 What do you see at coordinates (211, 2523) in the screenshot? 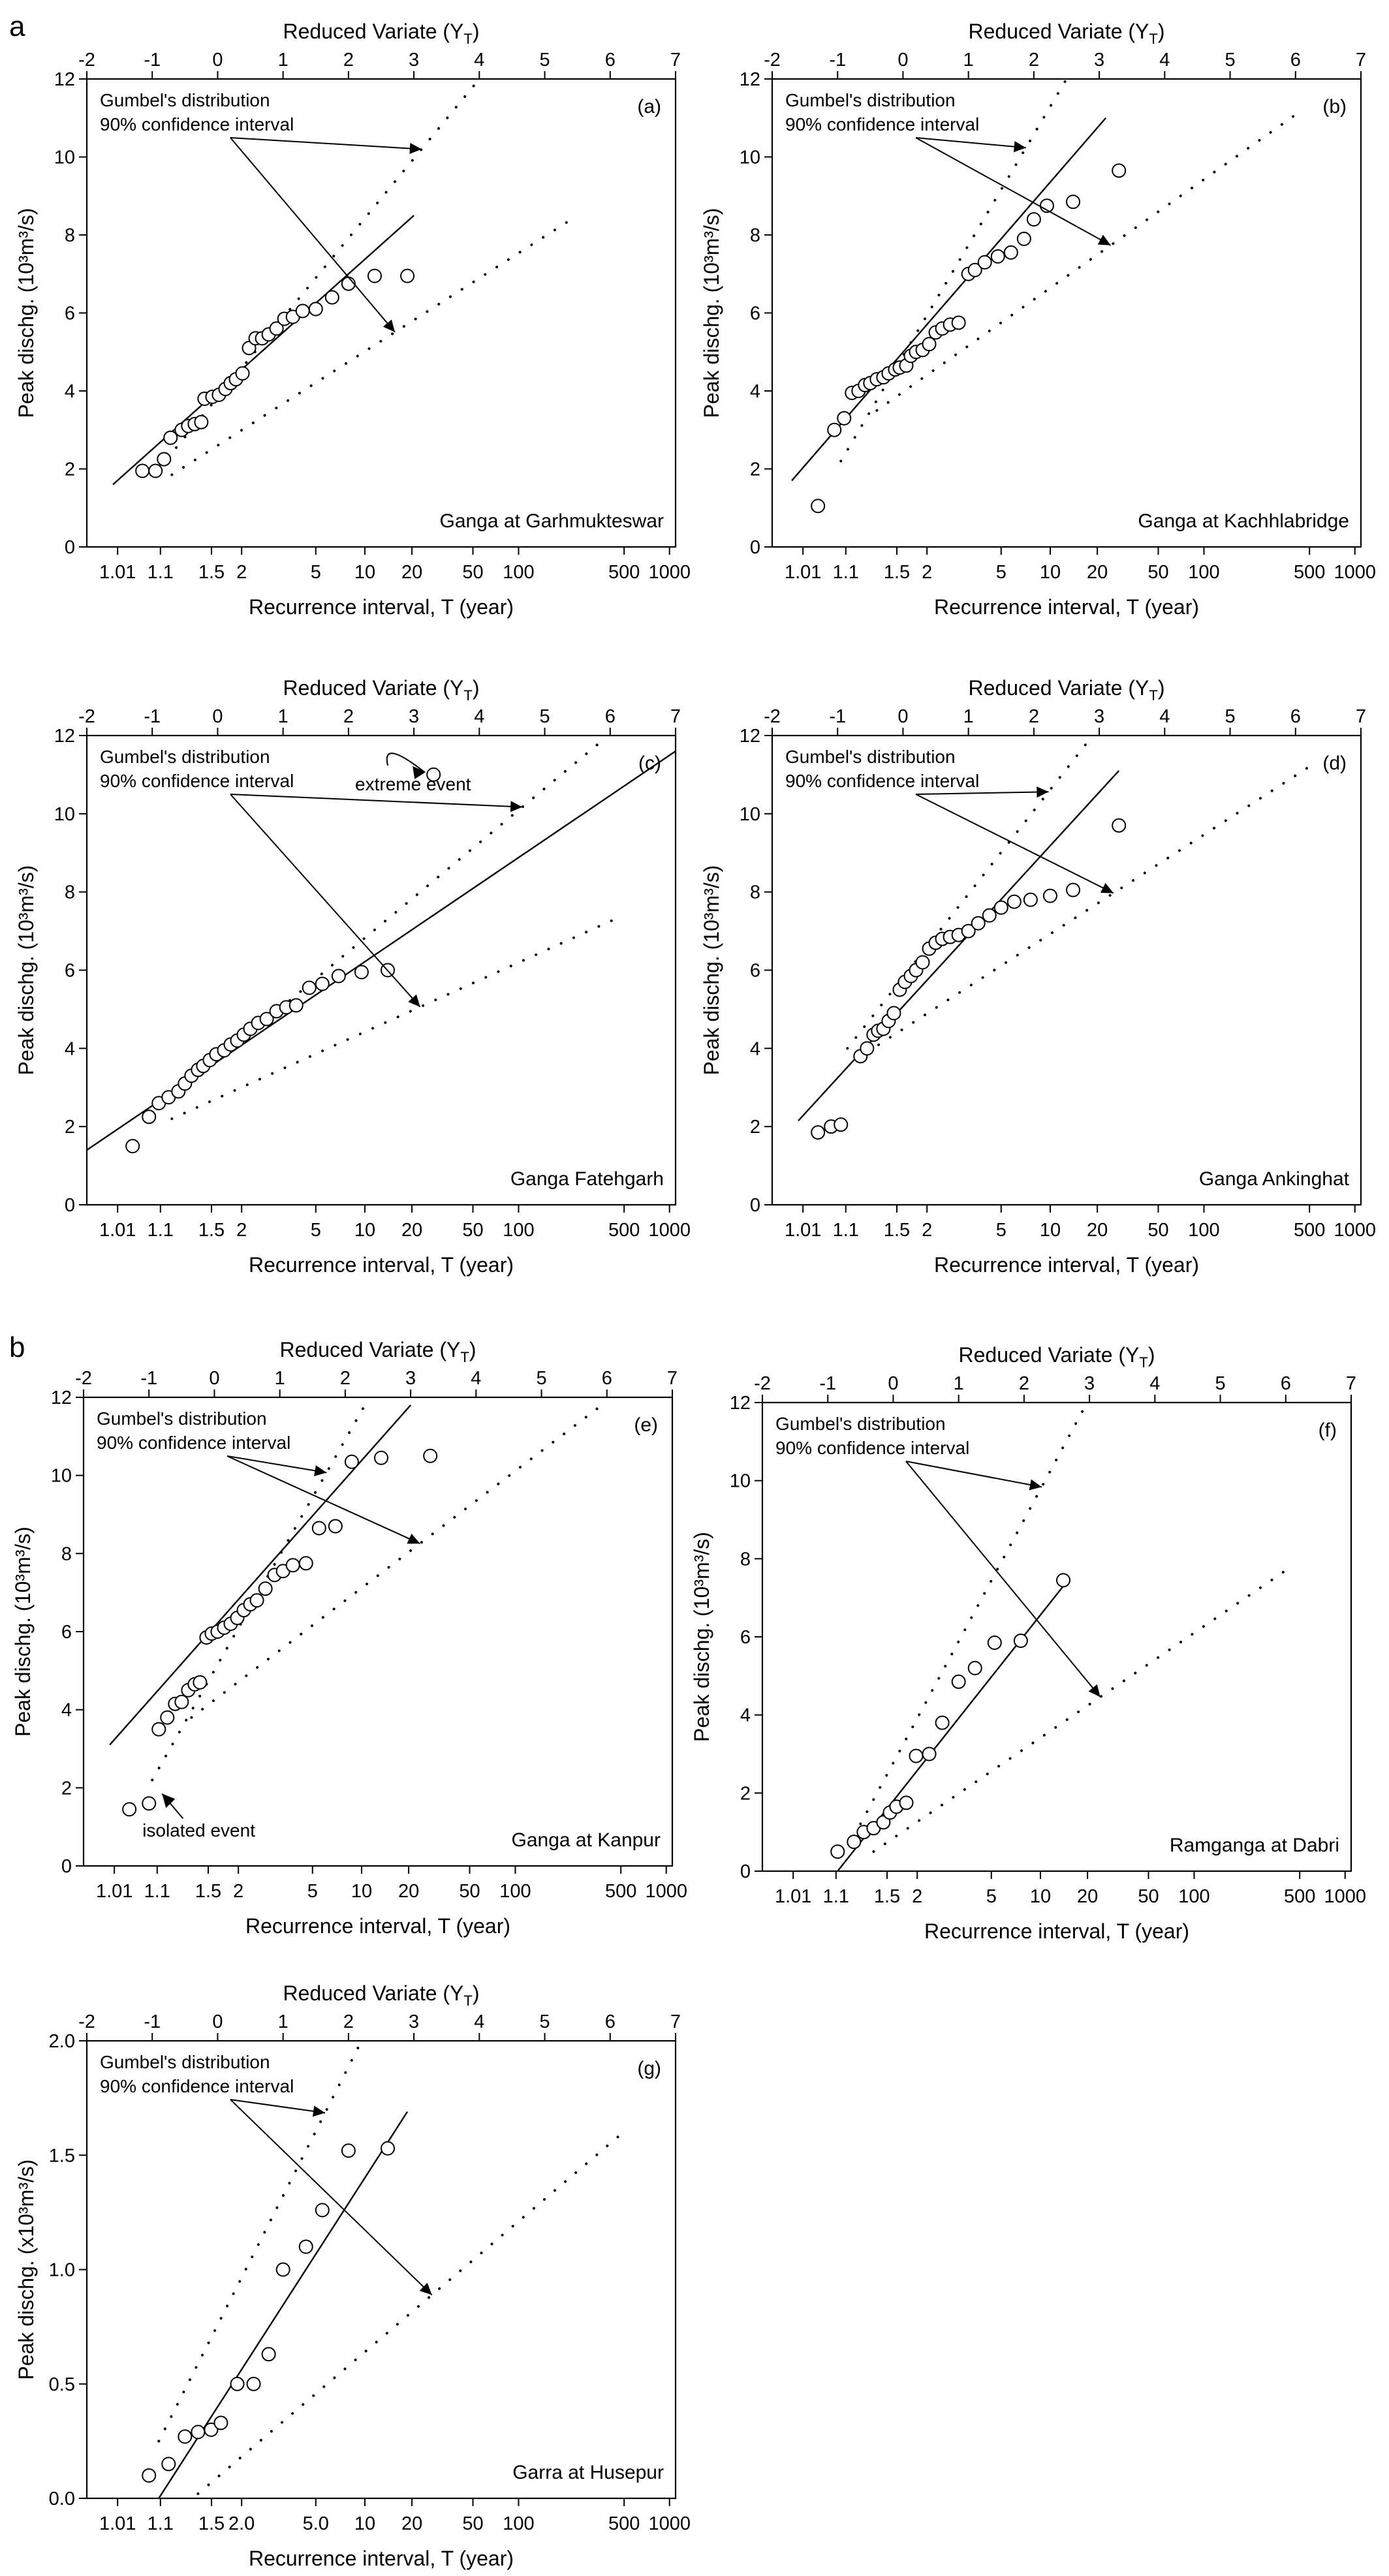
I see `bottom-tick-label: 1.5` at bounding box center [211, 2523].